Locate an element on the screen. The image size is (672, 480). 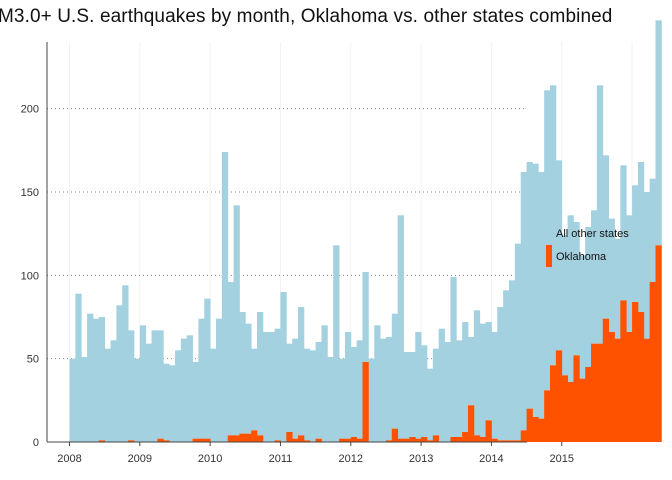
x-tick-label: 2008 is located at coordinates (69, 459).